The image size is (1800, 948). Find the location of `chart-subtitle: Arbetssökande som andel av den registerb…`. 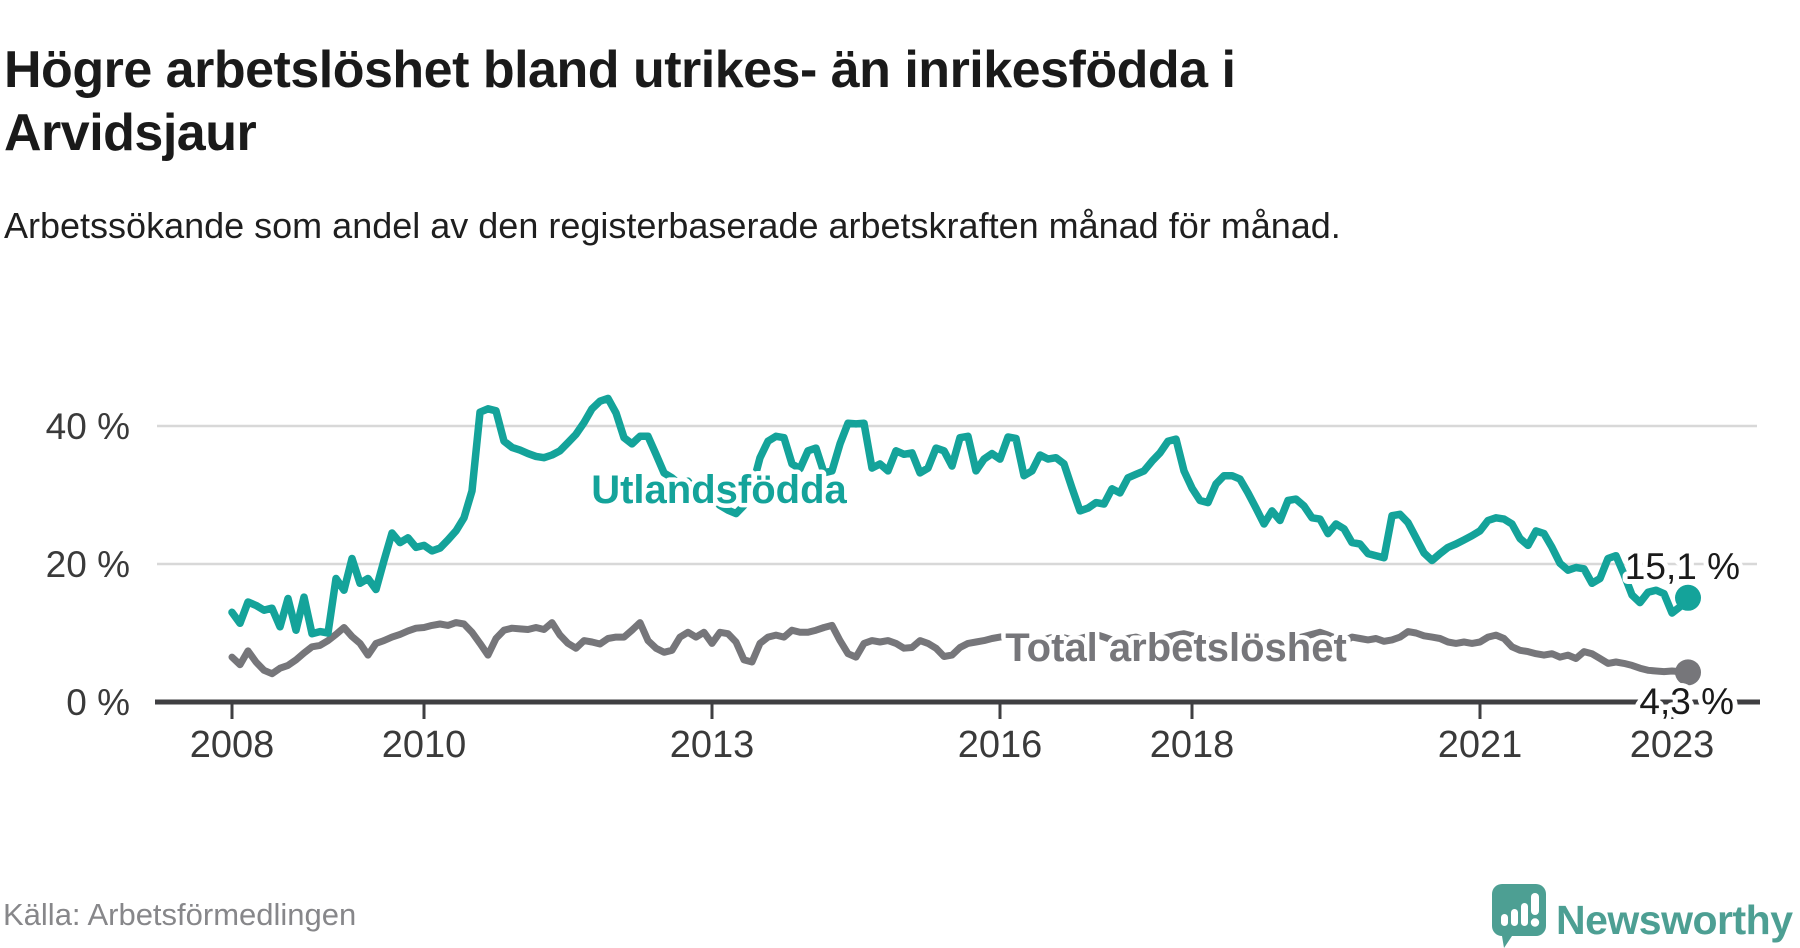

chart-subtitle: Arbetssökande som andel av den registerb… is located at coordinates (672, 225).